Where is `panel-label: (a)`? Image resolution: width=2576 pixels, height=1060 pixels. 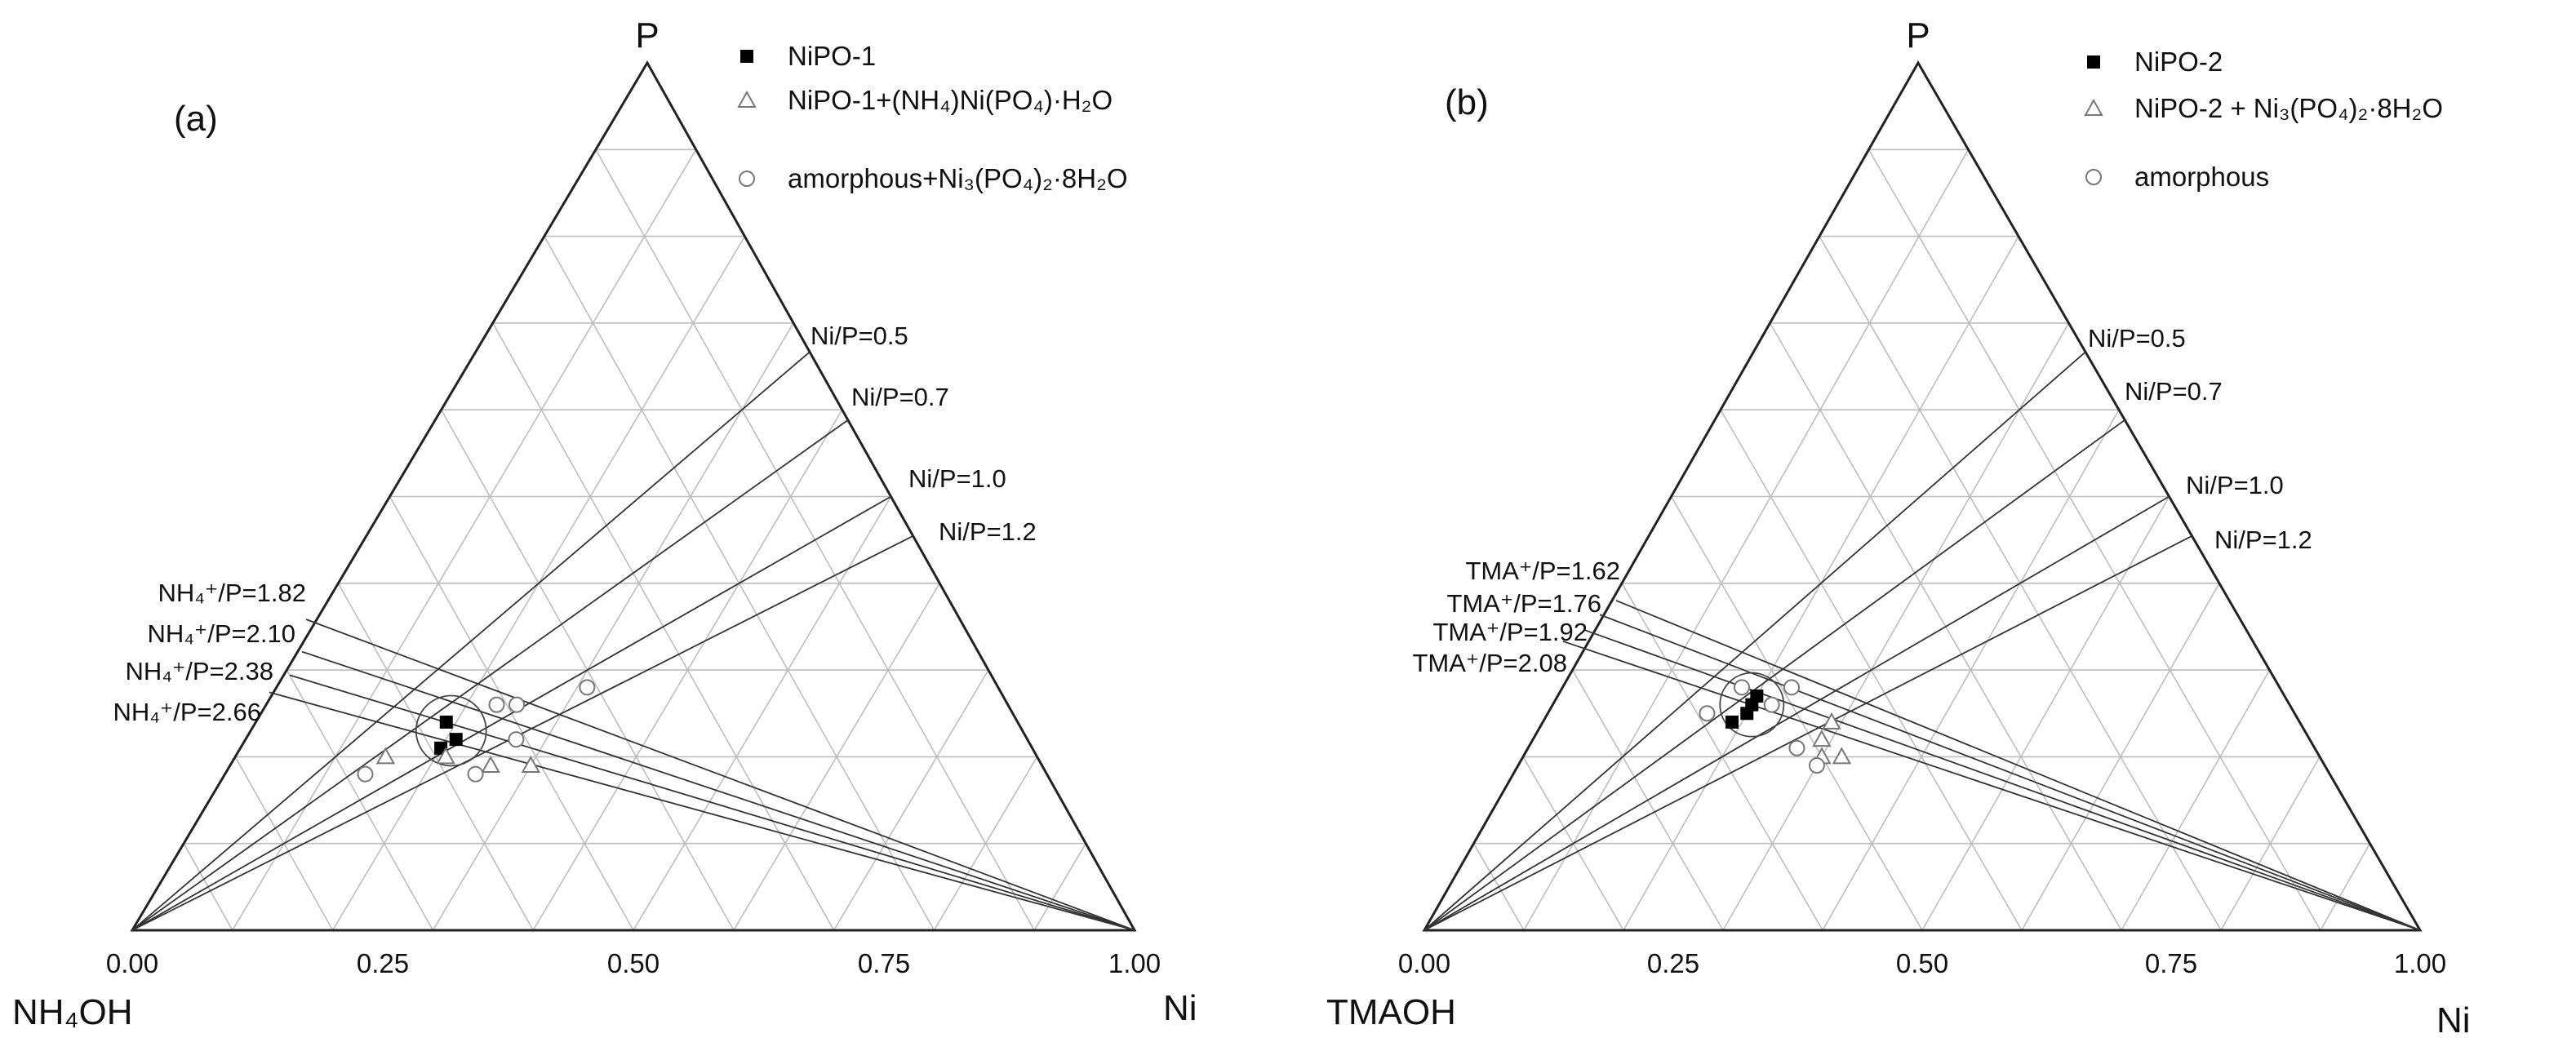
panel-label: (a) is located at coordinates (196, 119).